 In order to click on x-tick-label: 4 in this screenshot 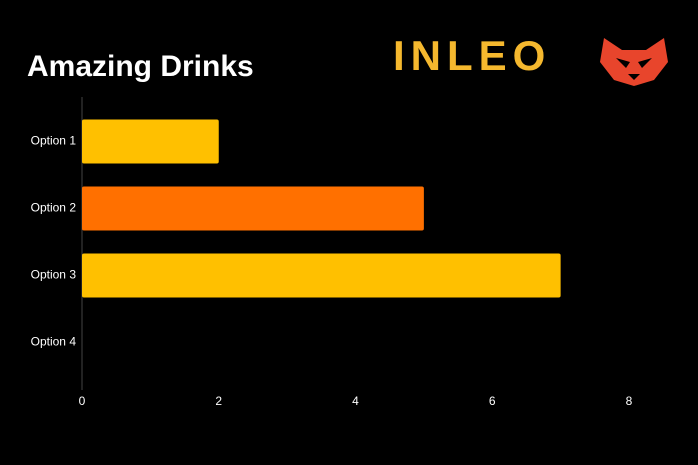, I will do `click(355, 401)`.